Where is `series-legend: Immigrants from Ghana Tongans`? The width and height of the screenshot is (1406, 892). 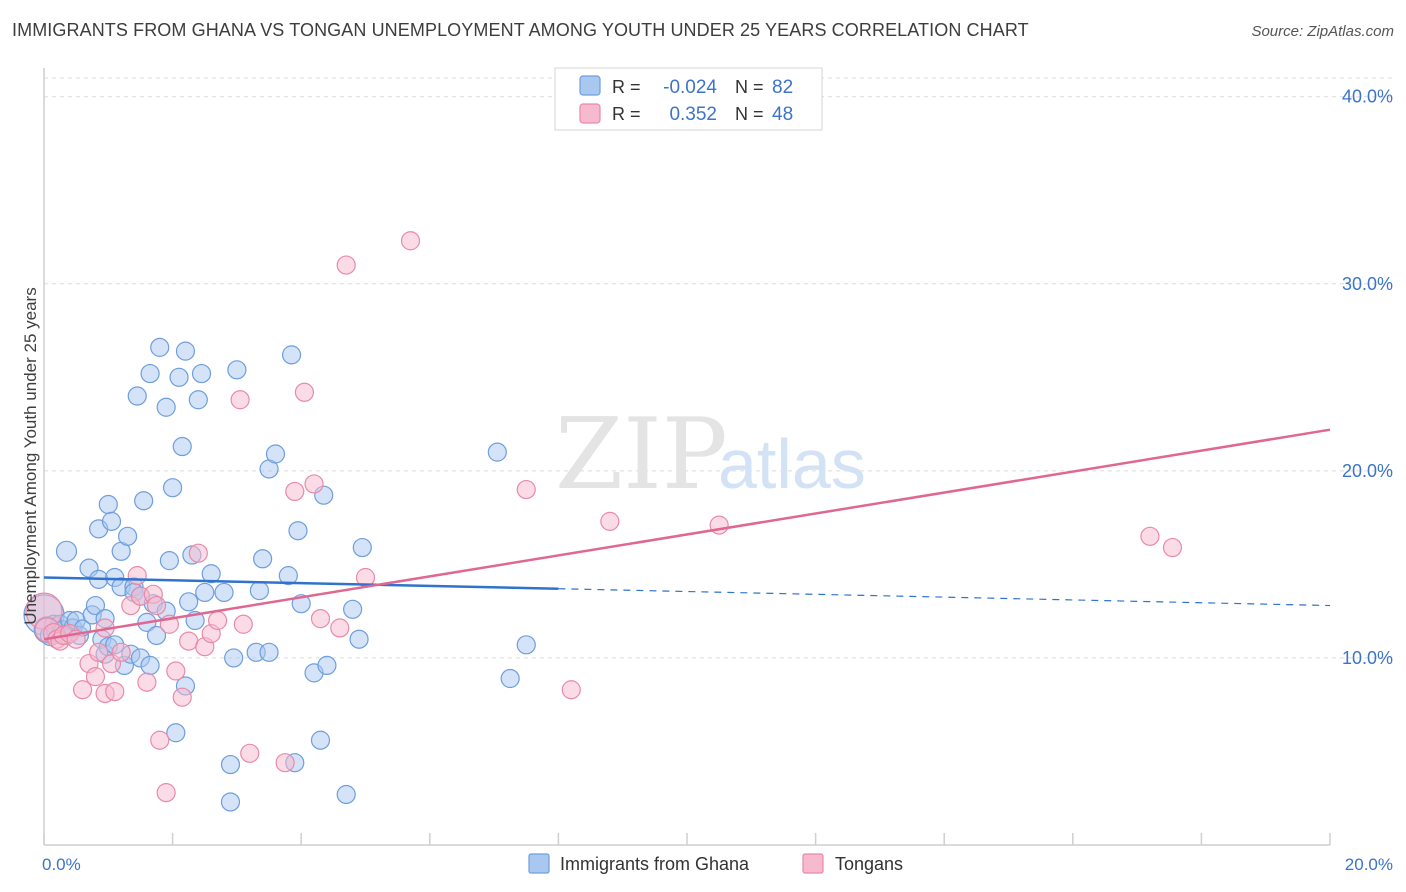
series-legend: Immigrants from Ghana Tongans is located at coordinates (715, 863).